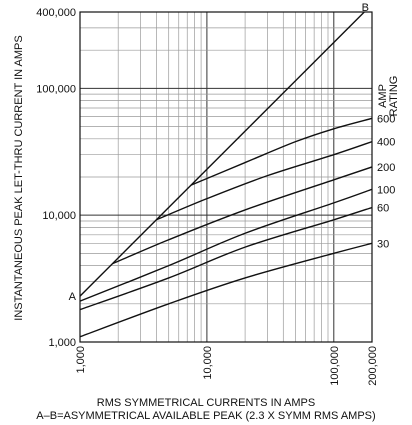 This screenshot has height=425, width=412. Describe the element at coordinates (383, 208) in the screenshot. I see `series-label-60: 60` at that location.